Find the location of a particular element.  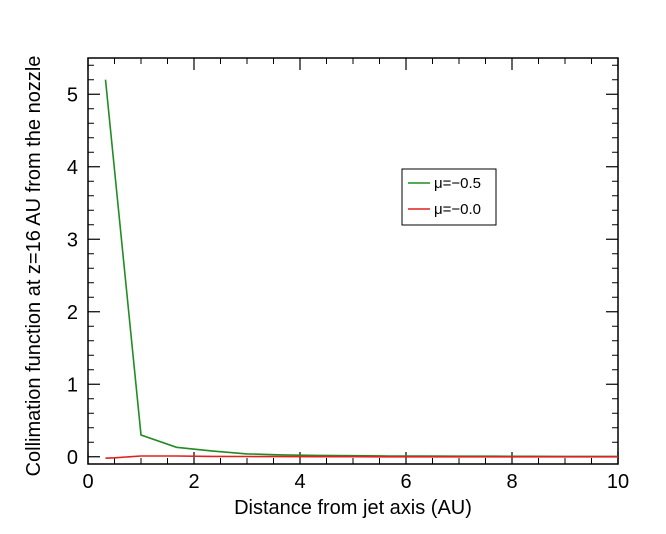

x-axis-title: Distance from jet axis (AU) is located at coordinates (353, 508).